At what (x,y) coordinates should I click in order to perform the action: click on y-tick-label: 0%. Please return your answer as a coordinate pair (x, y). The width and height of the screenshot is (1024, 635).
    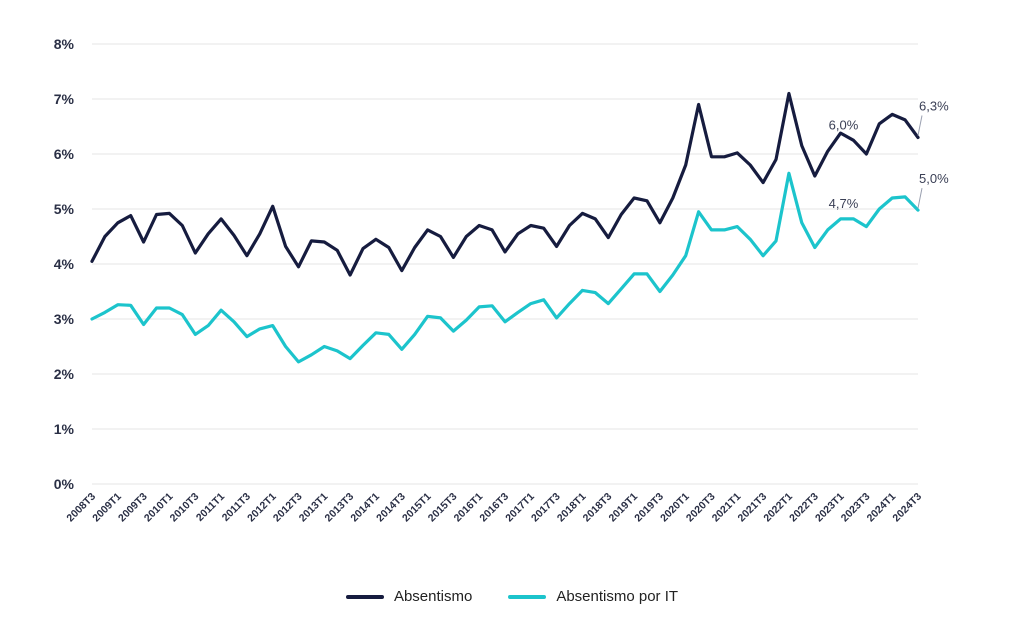
    Looking at the image, I should click on (64, 484).